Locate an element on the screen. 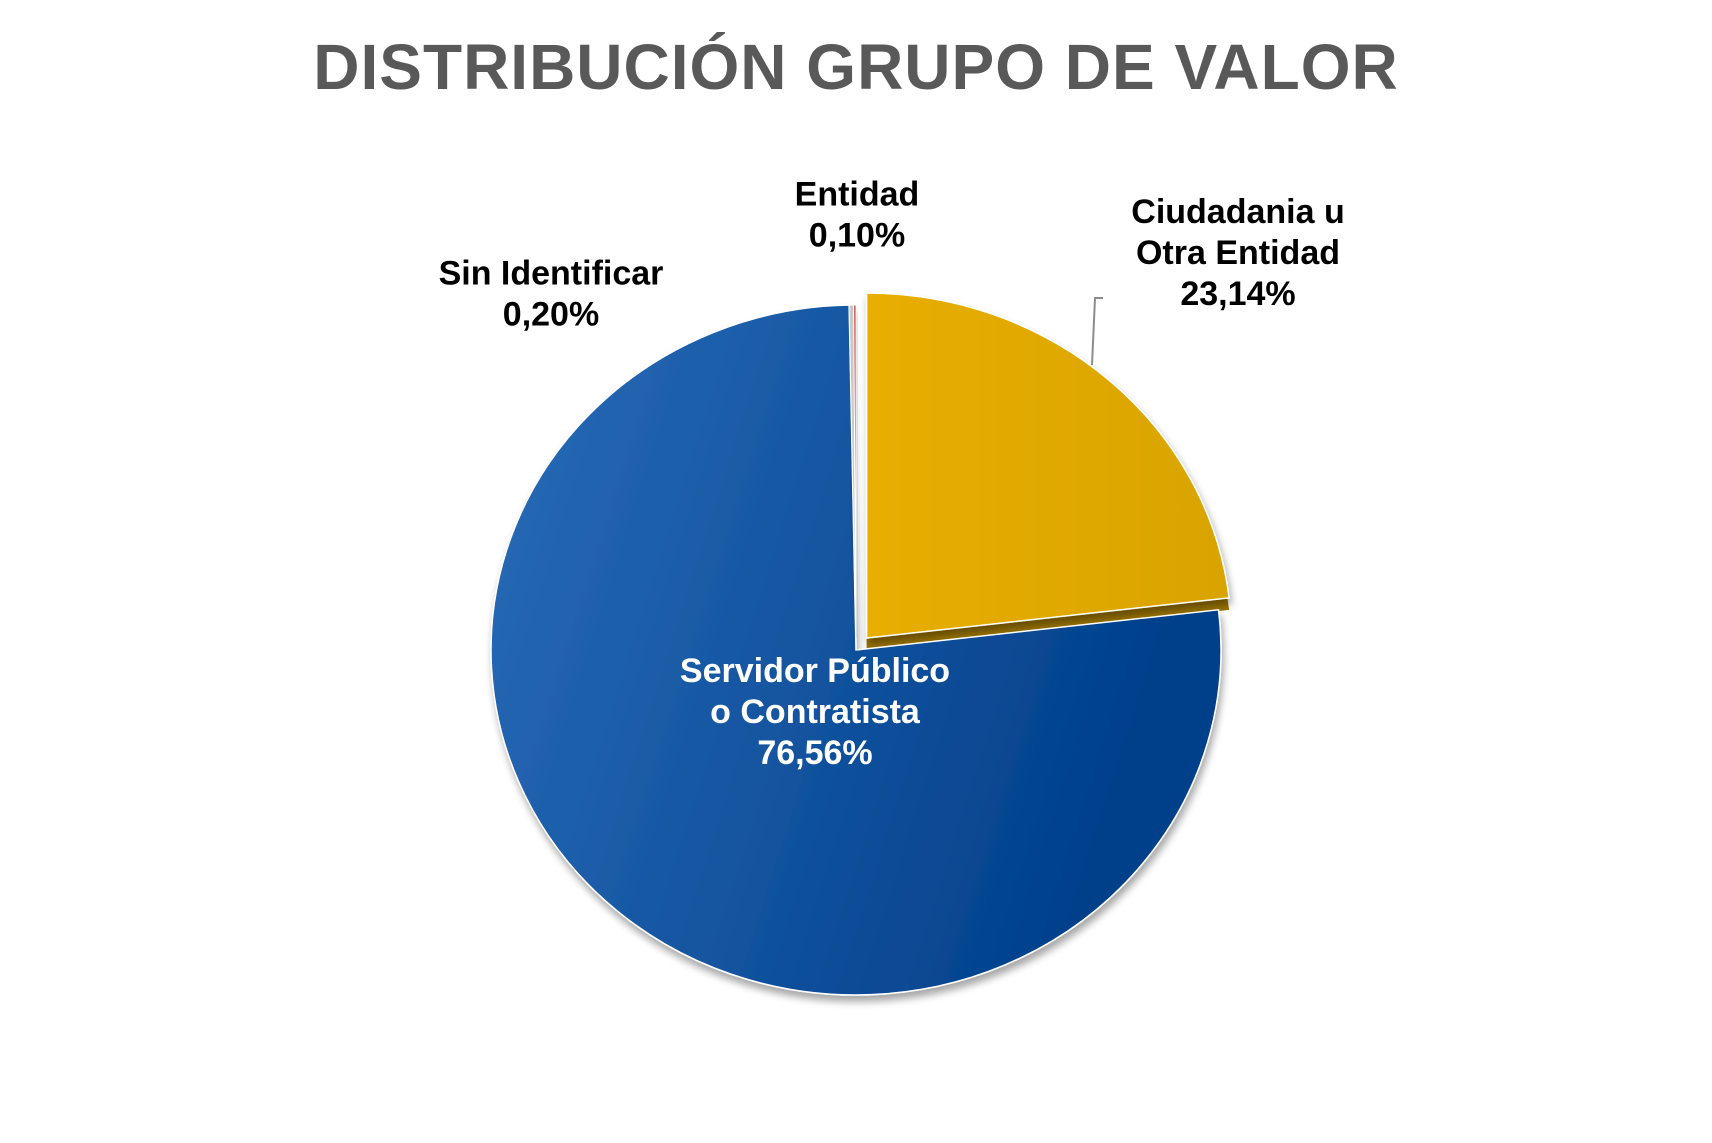  leader-lines is located at coordinates (1097, 331).